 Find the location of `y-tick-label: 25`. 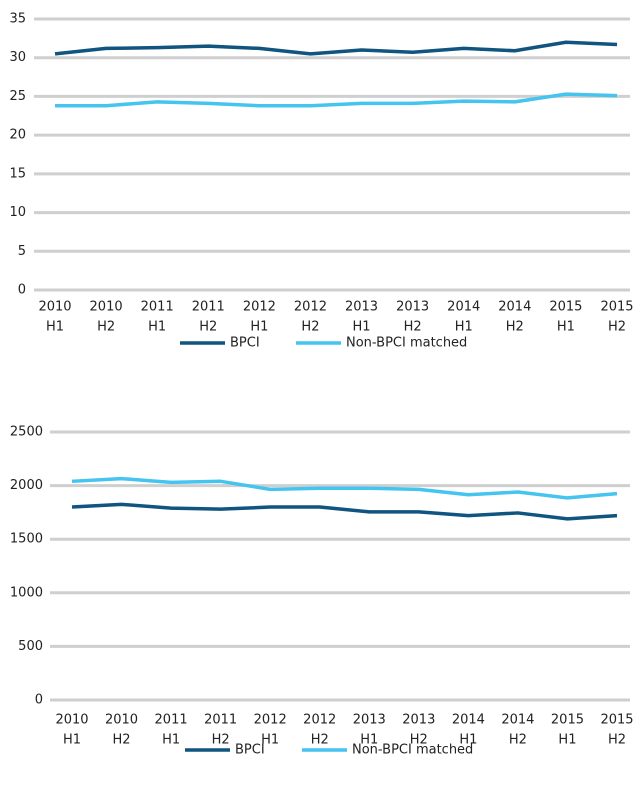

y-tick-label: 25 is located at coordinates (17, 96).